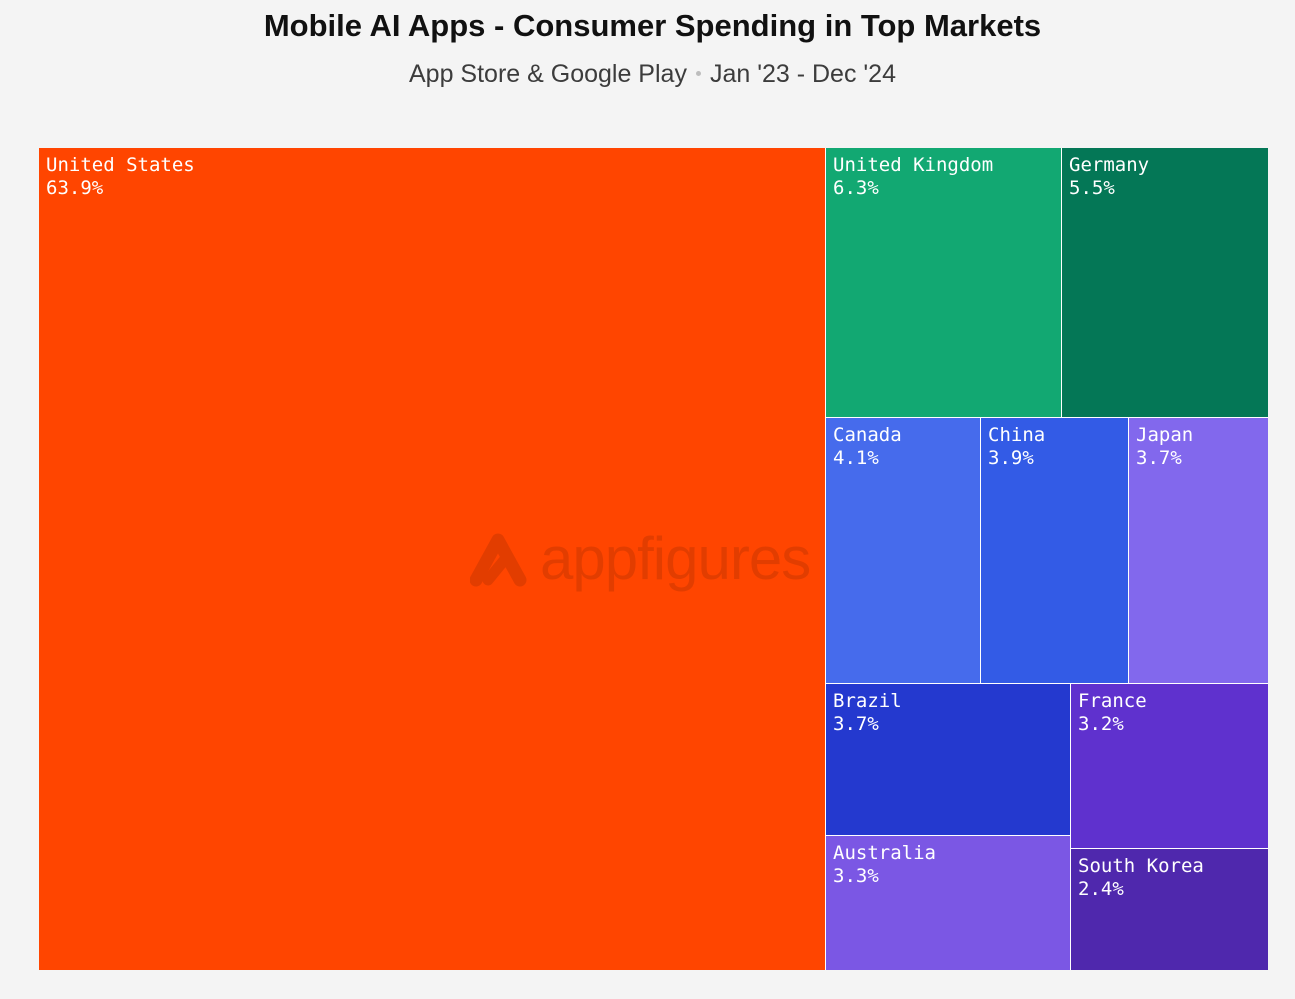  I want to click on separator-dot, so click(698, 73).